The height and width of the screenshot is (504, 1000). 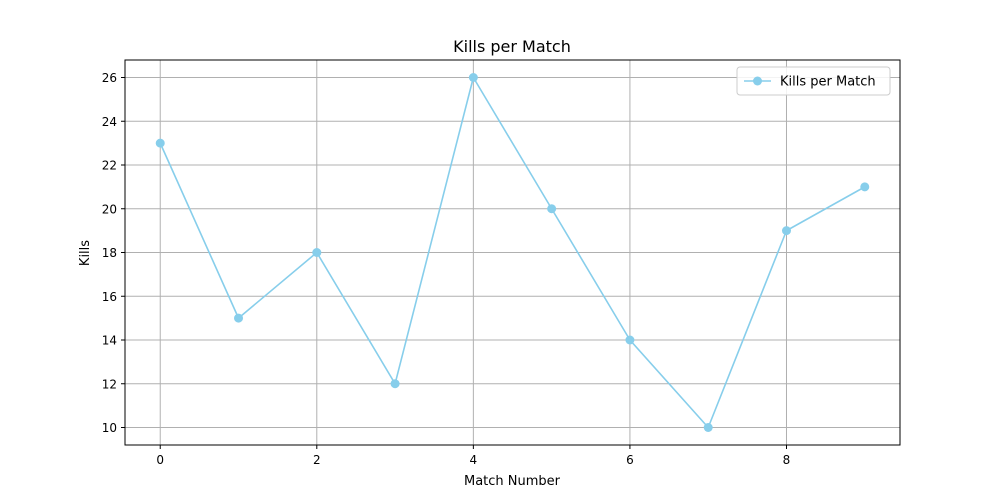 What do you see at coordinates (512, 481) in the screenshot?
I see `x-axis-label: Match Number` at bounding box center [512, 481].